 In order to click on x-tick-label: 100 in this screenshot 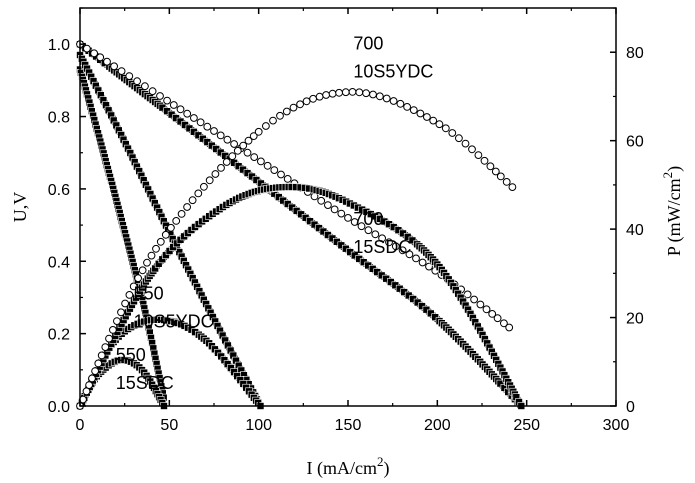, I will do `click(258, 425)`.